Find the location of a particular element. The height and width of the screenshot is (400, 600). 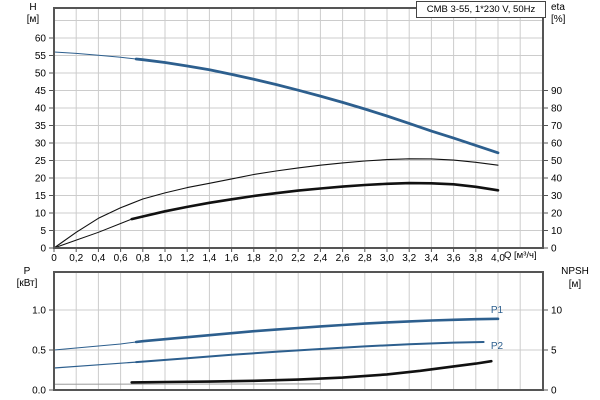

tick-label-x: 0,8 is located at coordinates (143, 258).